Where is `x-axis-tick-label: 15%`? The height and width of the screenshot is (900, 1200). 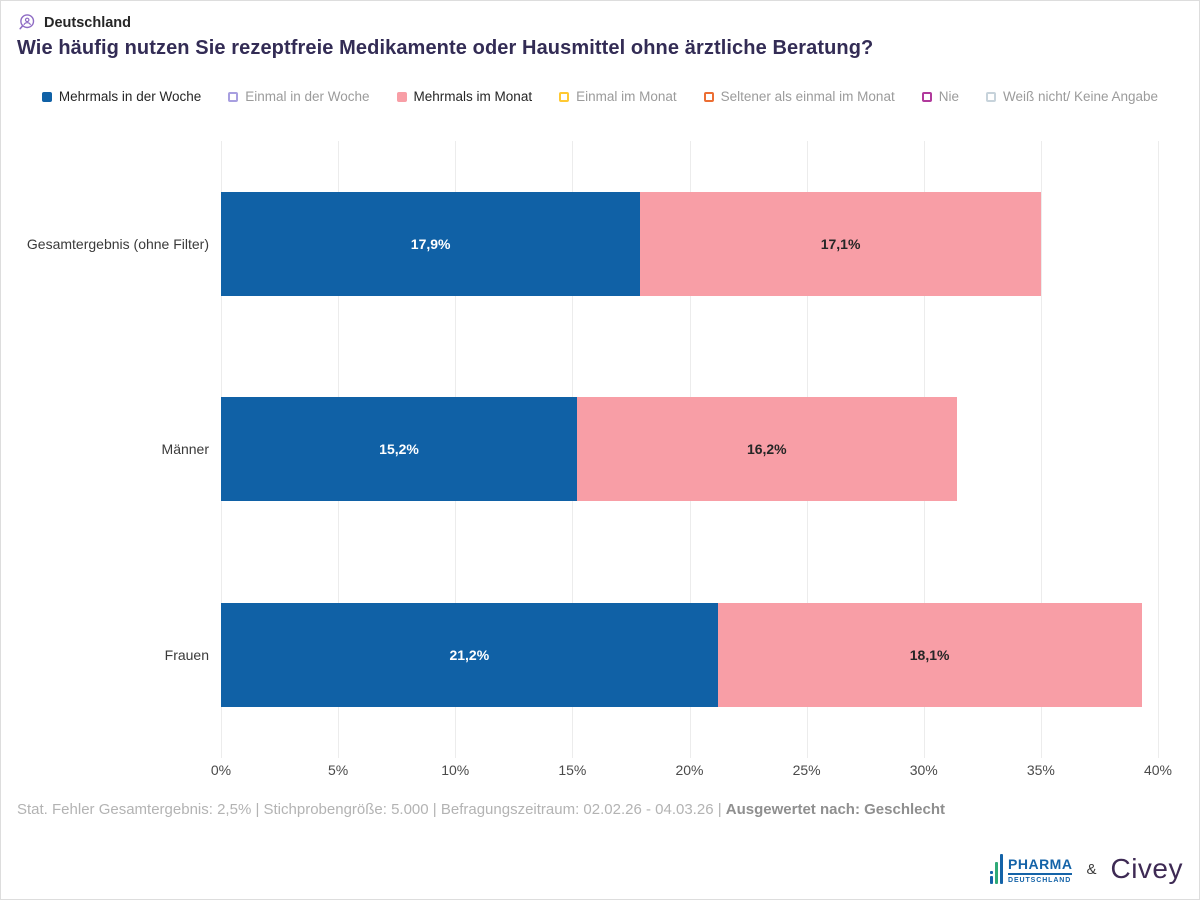 x-axis-tick-label: 15% is located at coordinates (572, 770).